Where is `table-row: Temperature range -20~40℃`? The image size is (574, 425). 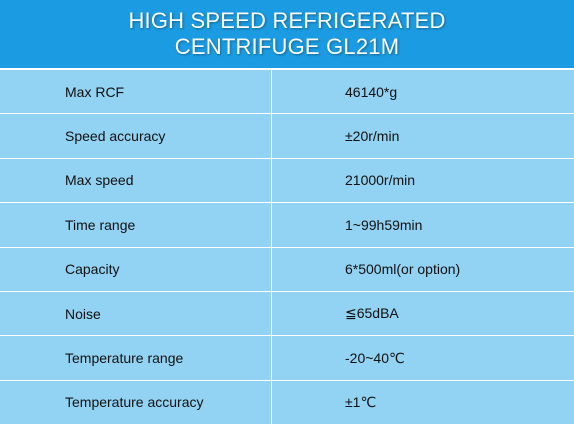 table-row: Temperature range -20~40℃ is located at coordinates (287, 358).